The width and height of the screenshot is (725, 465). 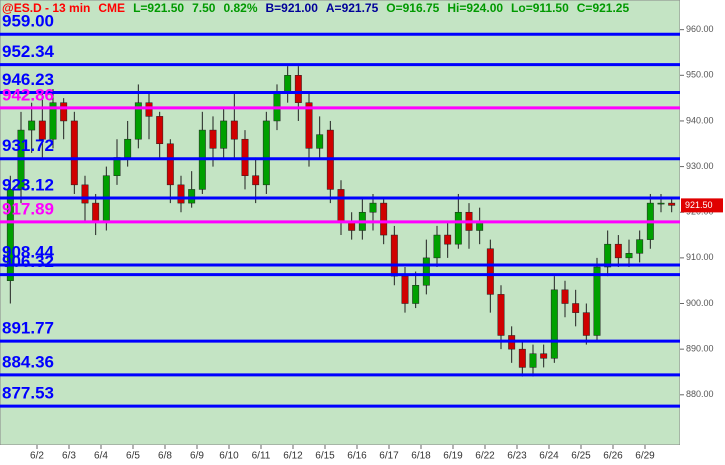 What do you see at coordinates (613, 456) in the screenshot?
I see `x-tick-label: 6/26` at bounding box center [613, 456].